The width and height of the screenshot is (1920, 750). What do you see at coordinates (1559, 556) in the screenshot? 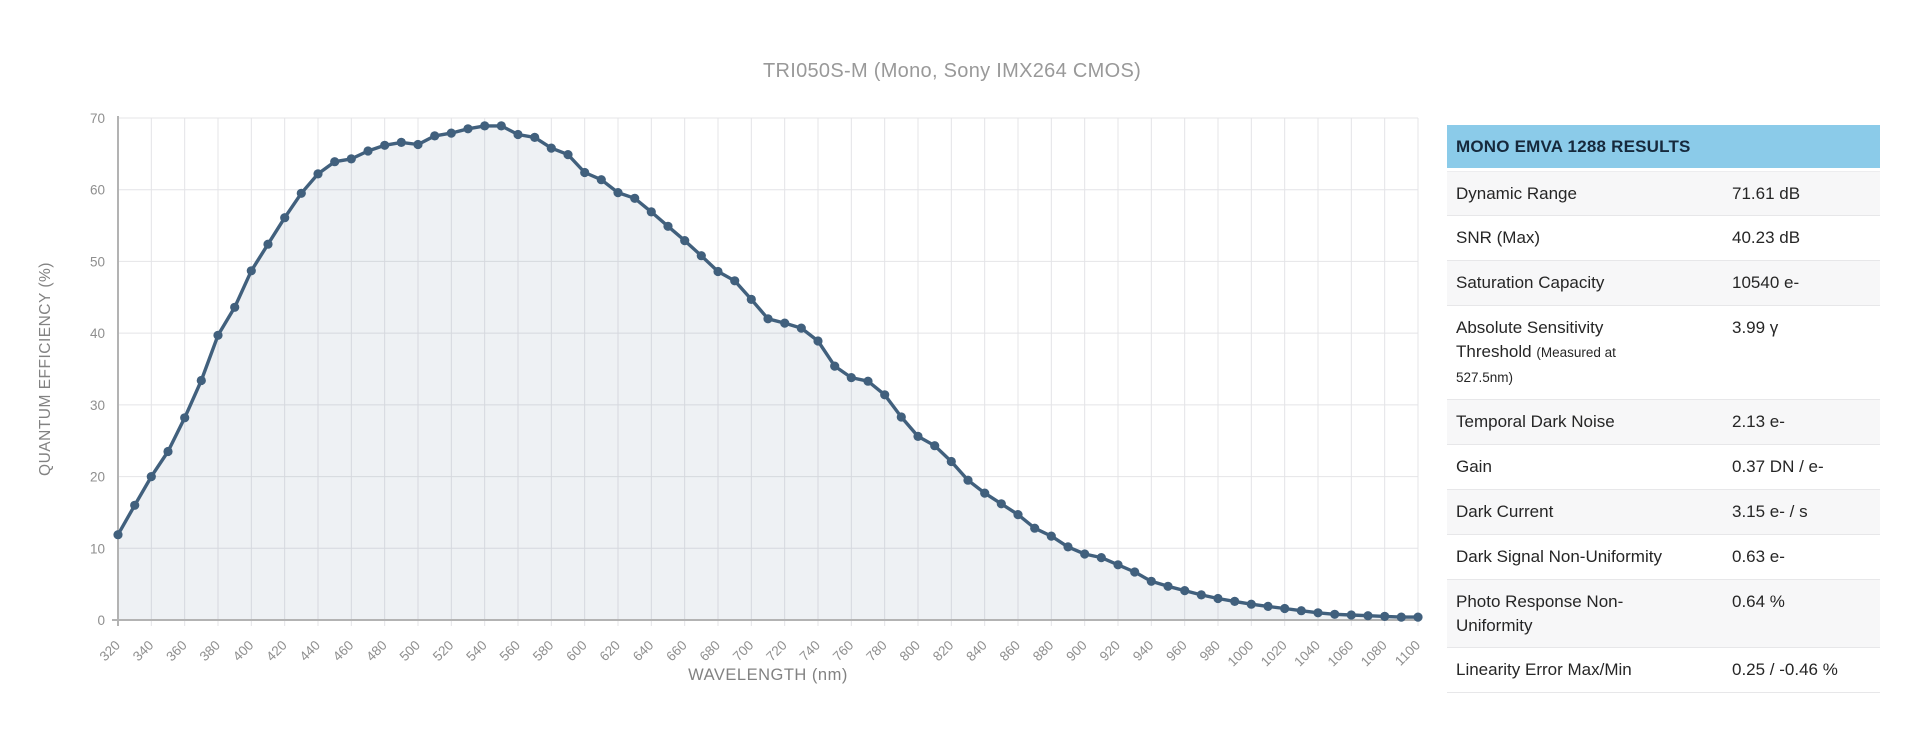
I see `metric-label: Dark Signal Non-Uniformity` at bounding box center [1559, 556].